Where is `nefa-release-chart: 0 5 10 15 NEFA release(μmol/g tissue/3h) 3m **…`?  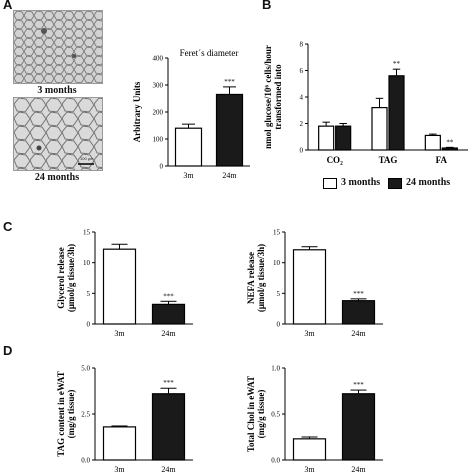 nefa-release-chart: 0 5 10 15 NEFA release(μmol/g tissue/3h) 3m **… is located at coordinates (314, 283).